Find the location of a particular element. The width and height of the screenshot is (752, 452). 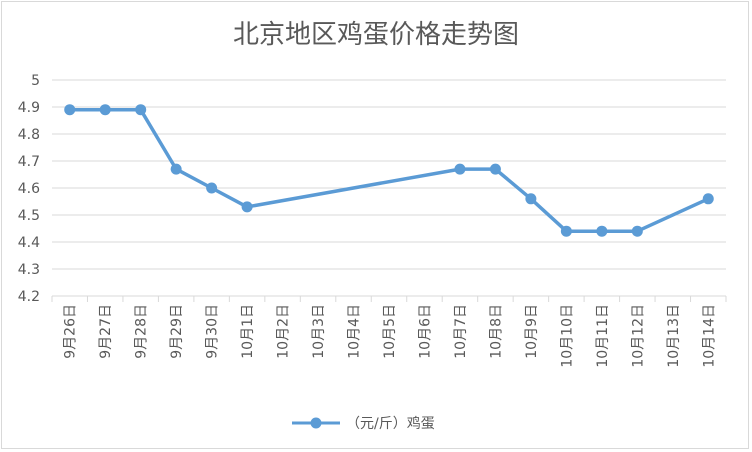

x-tick-label: 9月26日 is located at coordinates (71, 331).